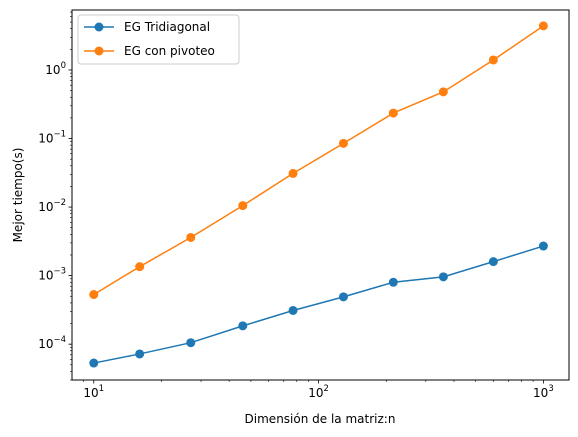 The width and height of the screenshot is (578, 437). Describe the element at coordinates (52, 138) in the screenshot. I see `y-tick-label: 10⁻¹` at that location.